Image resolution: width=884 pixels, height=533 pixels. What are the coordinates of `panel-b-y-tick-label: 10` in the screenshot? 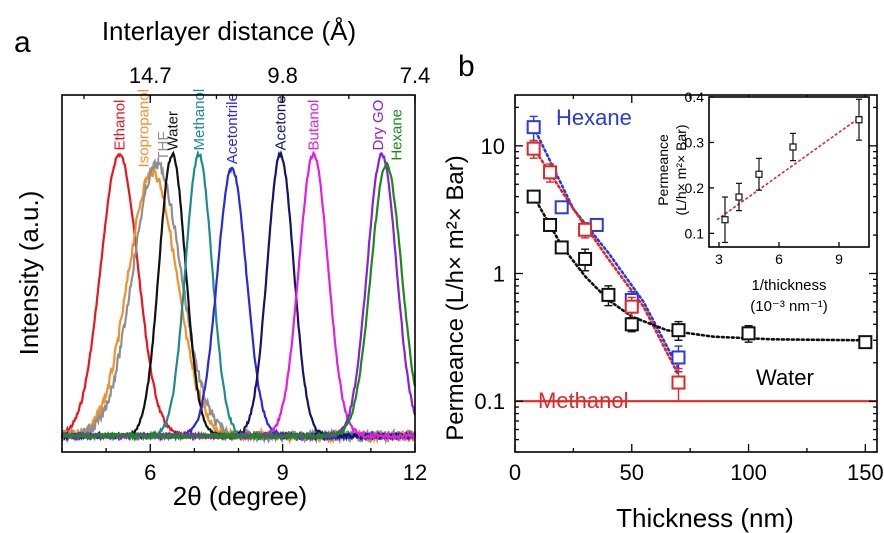 It's located at (493, 146).